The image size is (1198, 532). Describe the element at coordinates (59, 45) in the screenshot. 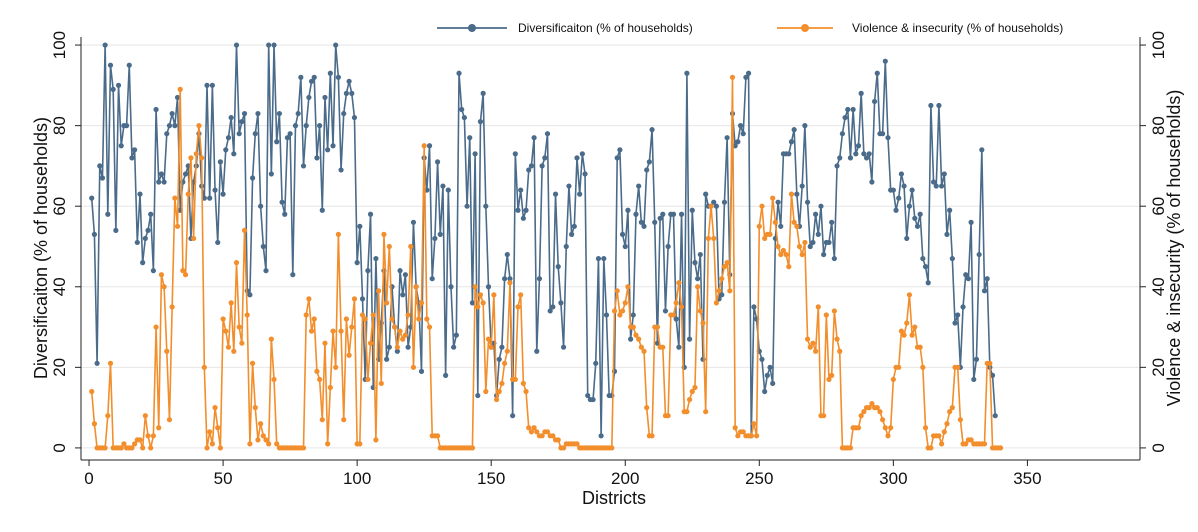

I see `left-y-tick-label: 100` at that location.